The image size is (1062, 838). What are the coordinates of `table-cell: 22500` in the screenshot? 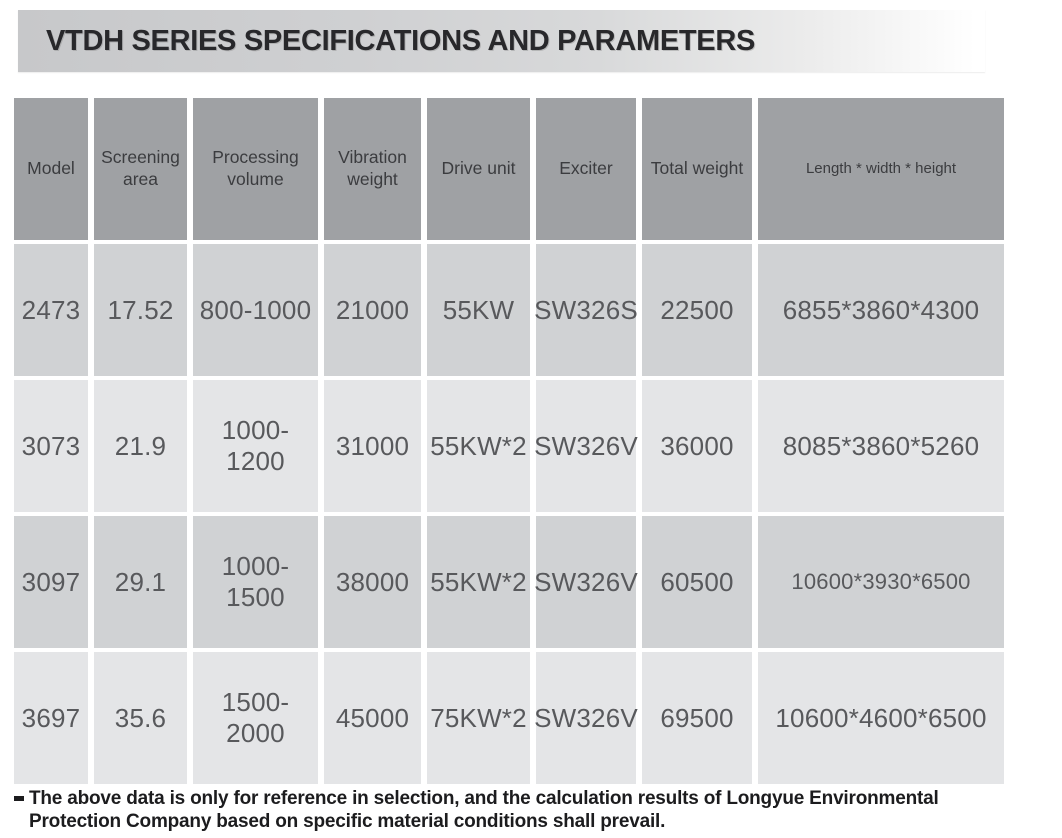 It's located at (697, 310).